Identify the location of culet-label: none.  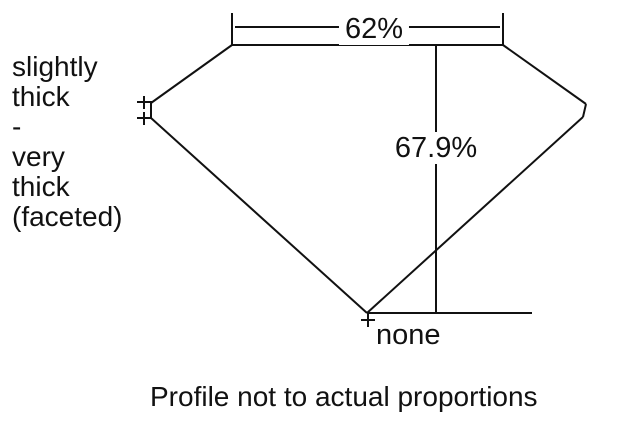
(408, 335).